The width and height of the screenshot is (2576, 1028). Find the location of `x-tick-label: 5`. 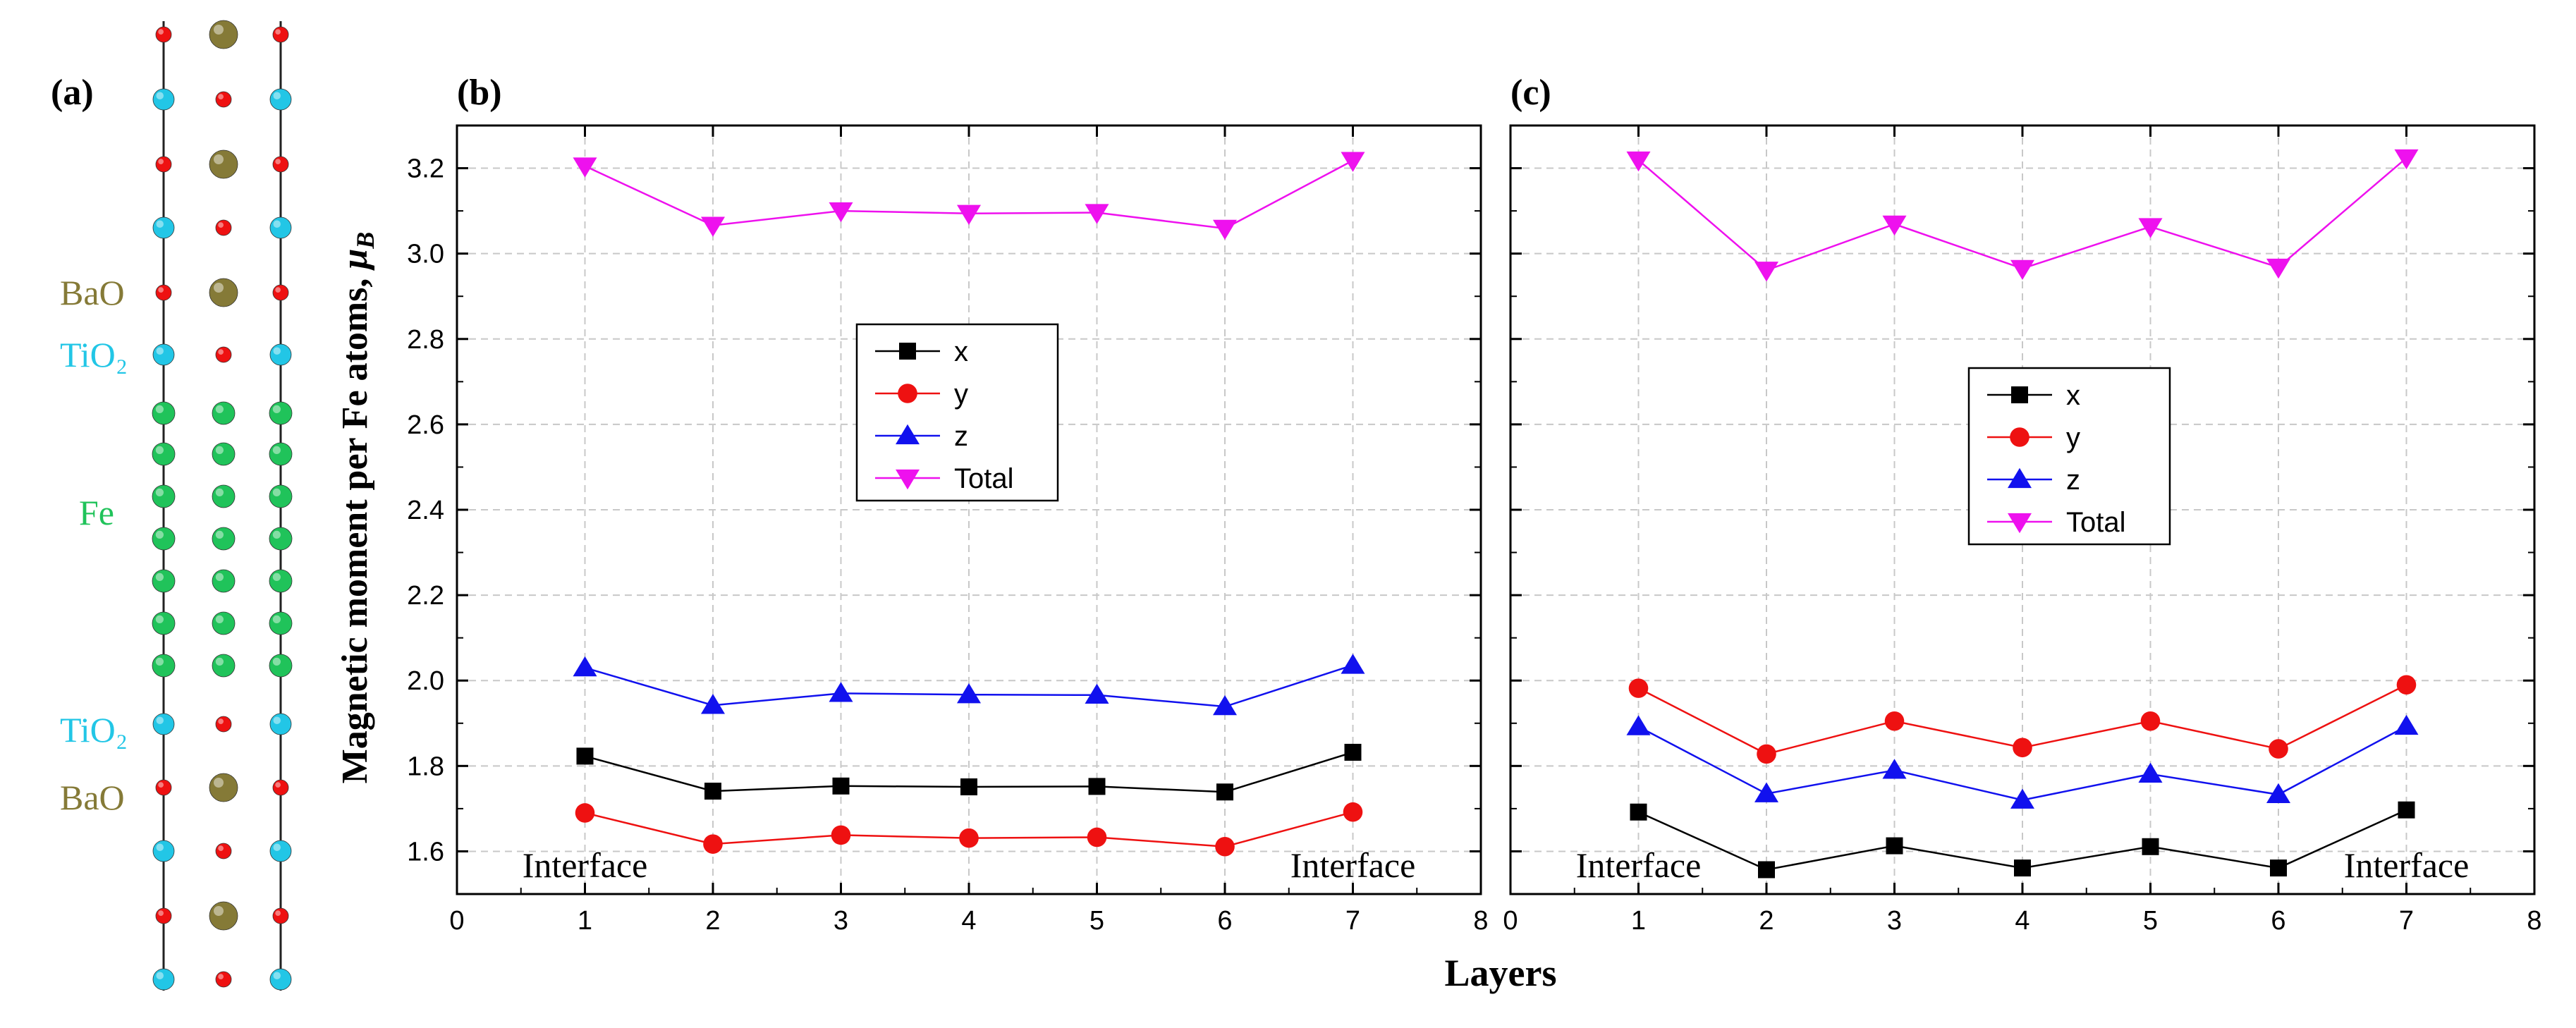

x-tick-label: 5 is located at coordinates (1097, 921).